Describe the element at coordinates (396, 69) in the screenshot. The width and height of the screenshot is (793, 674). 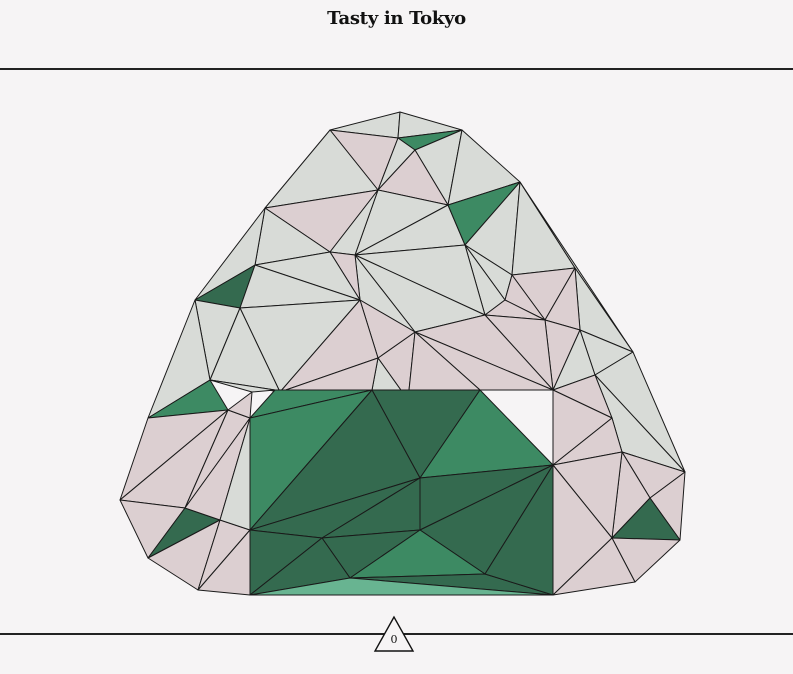
I see `header-divider` at that location.